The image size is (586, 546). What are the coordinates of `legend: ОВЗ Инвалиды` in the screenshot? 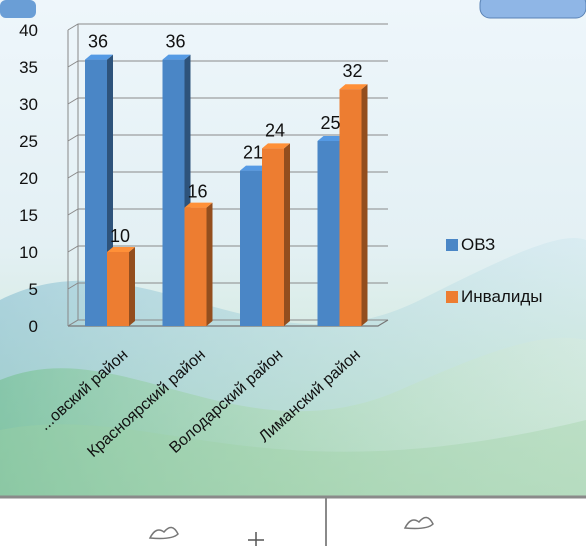 It's located at (494, 270).